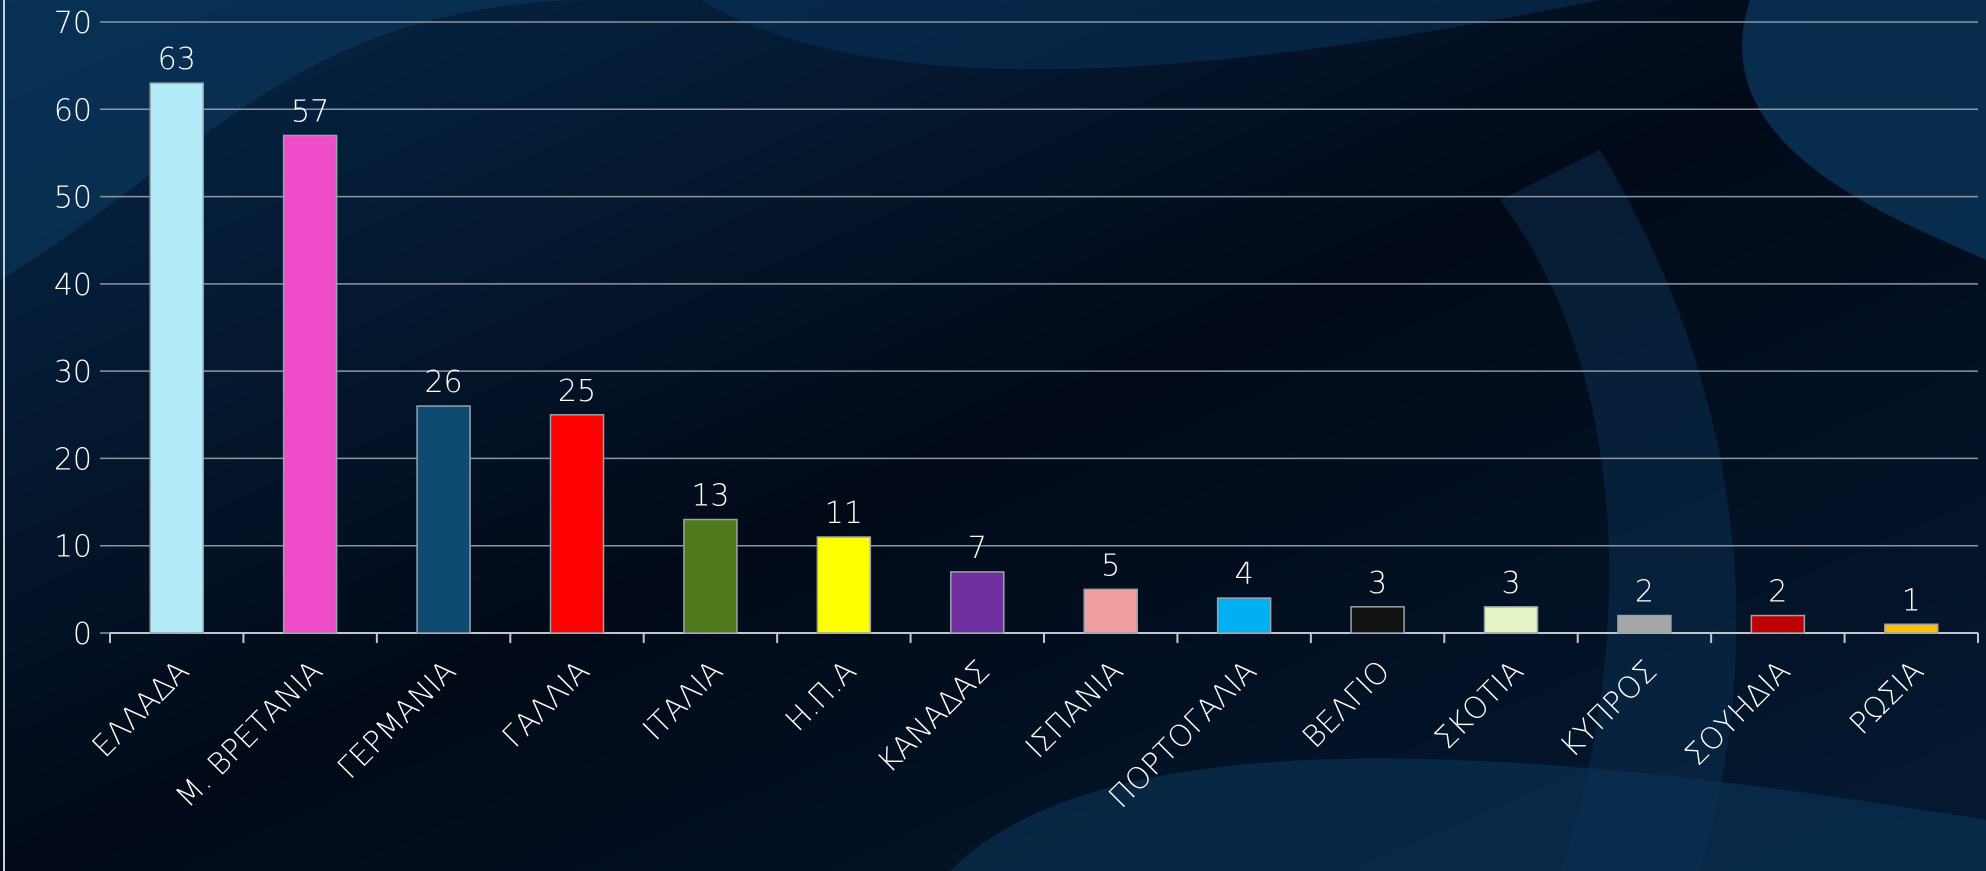 This screenshot has width=1986, height=871. I want to click on y-tick-label: 10, so click(73, 547).